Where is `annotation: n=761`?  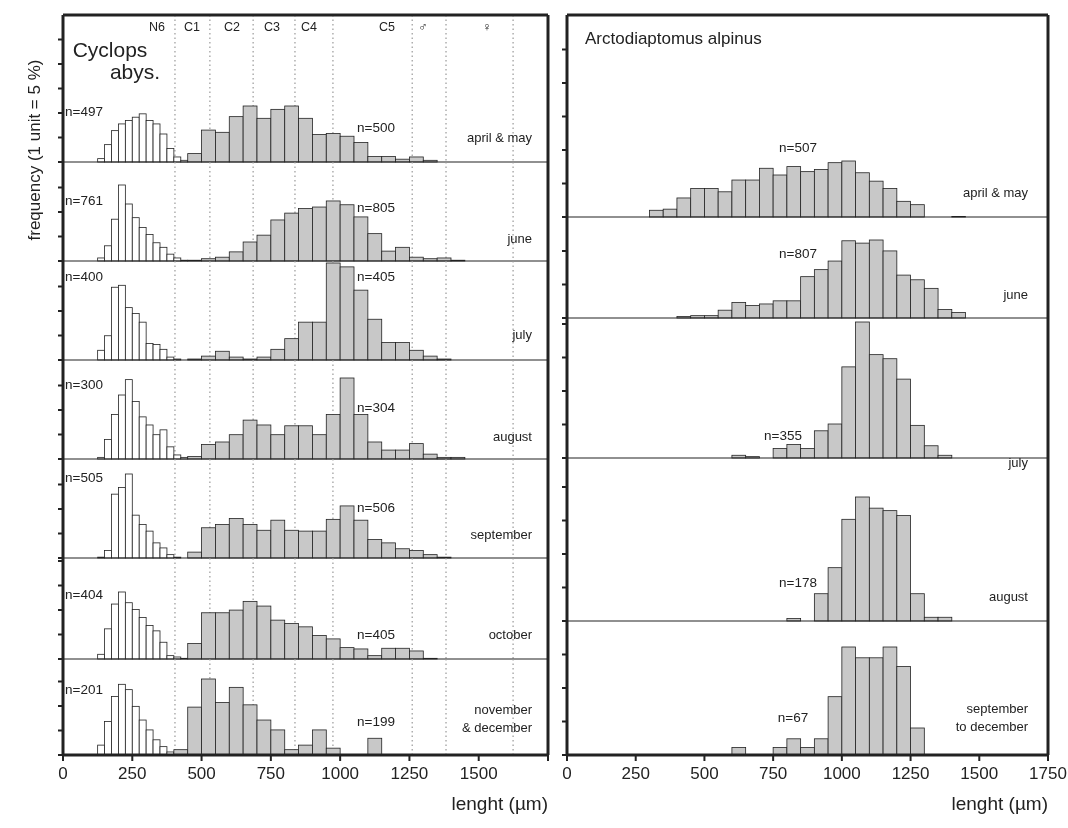 annotation: n=761 is located at coordinates (84, 200).